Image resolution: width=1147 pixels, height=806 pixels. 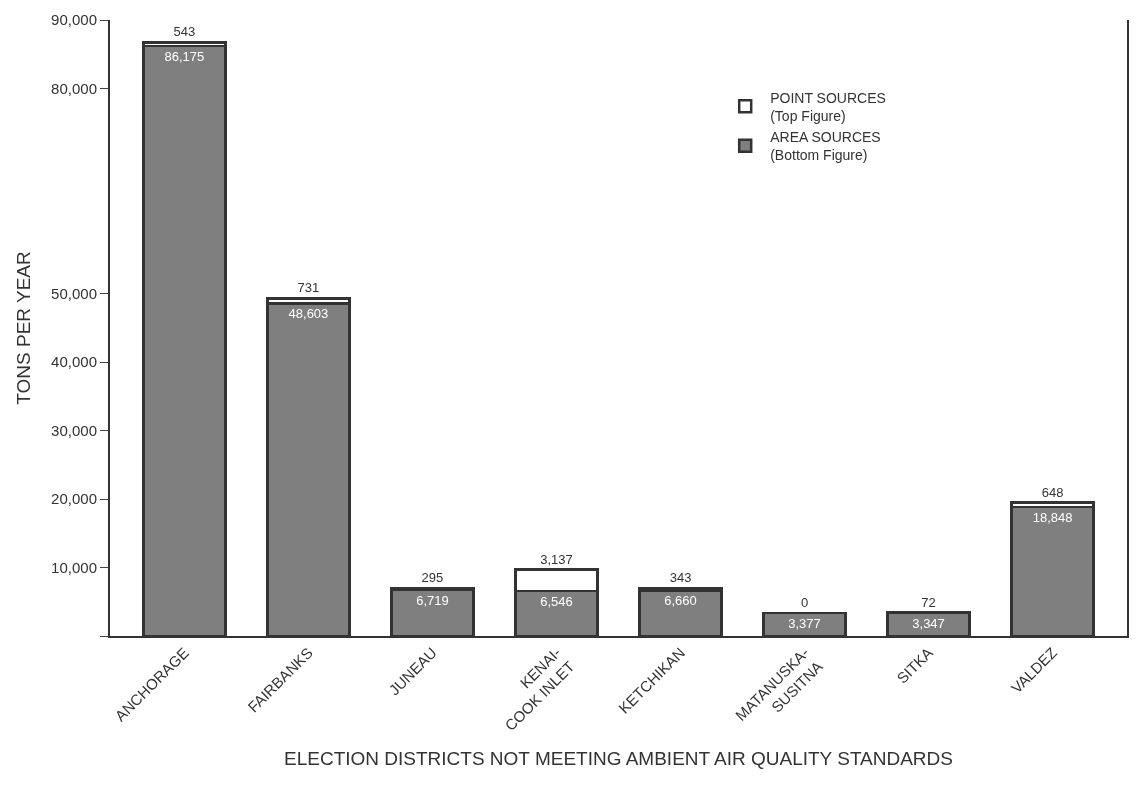 What do you see at coordinates (432, 577) in the screenshot?
I see `data-label: 295` at bounding box center [432, 577].